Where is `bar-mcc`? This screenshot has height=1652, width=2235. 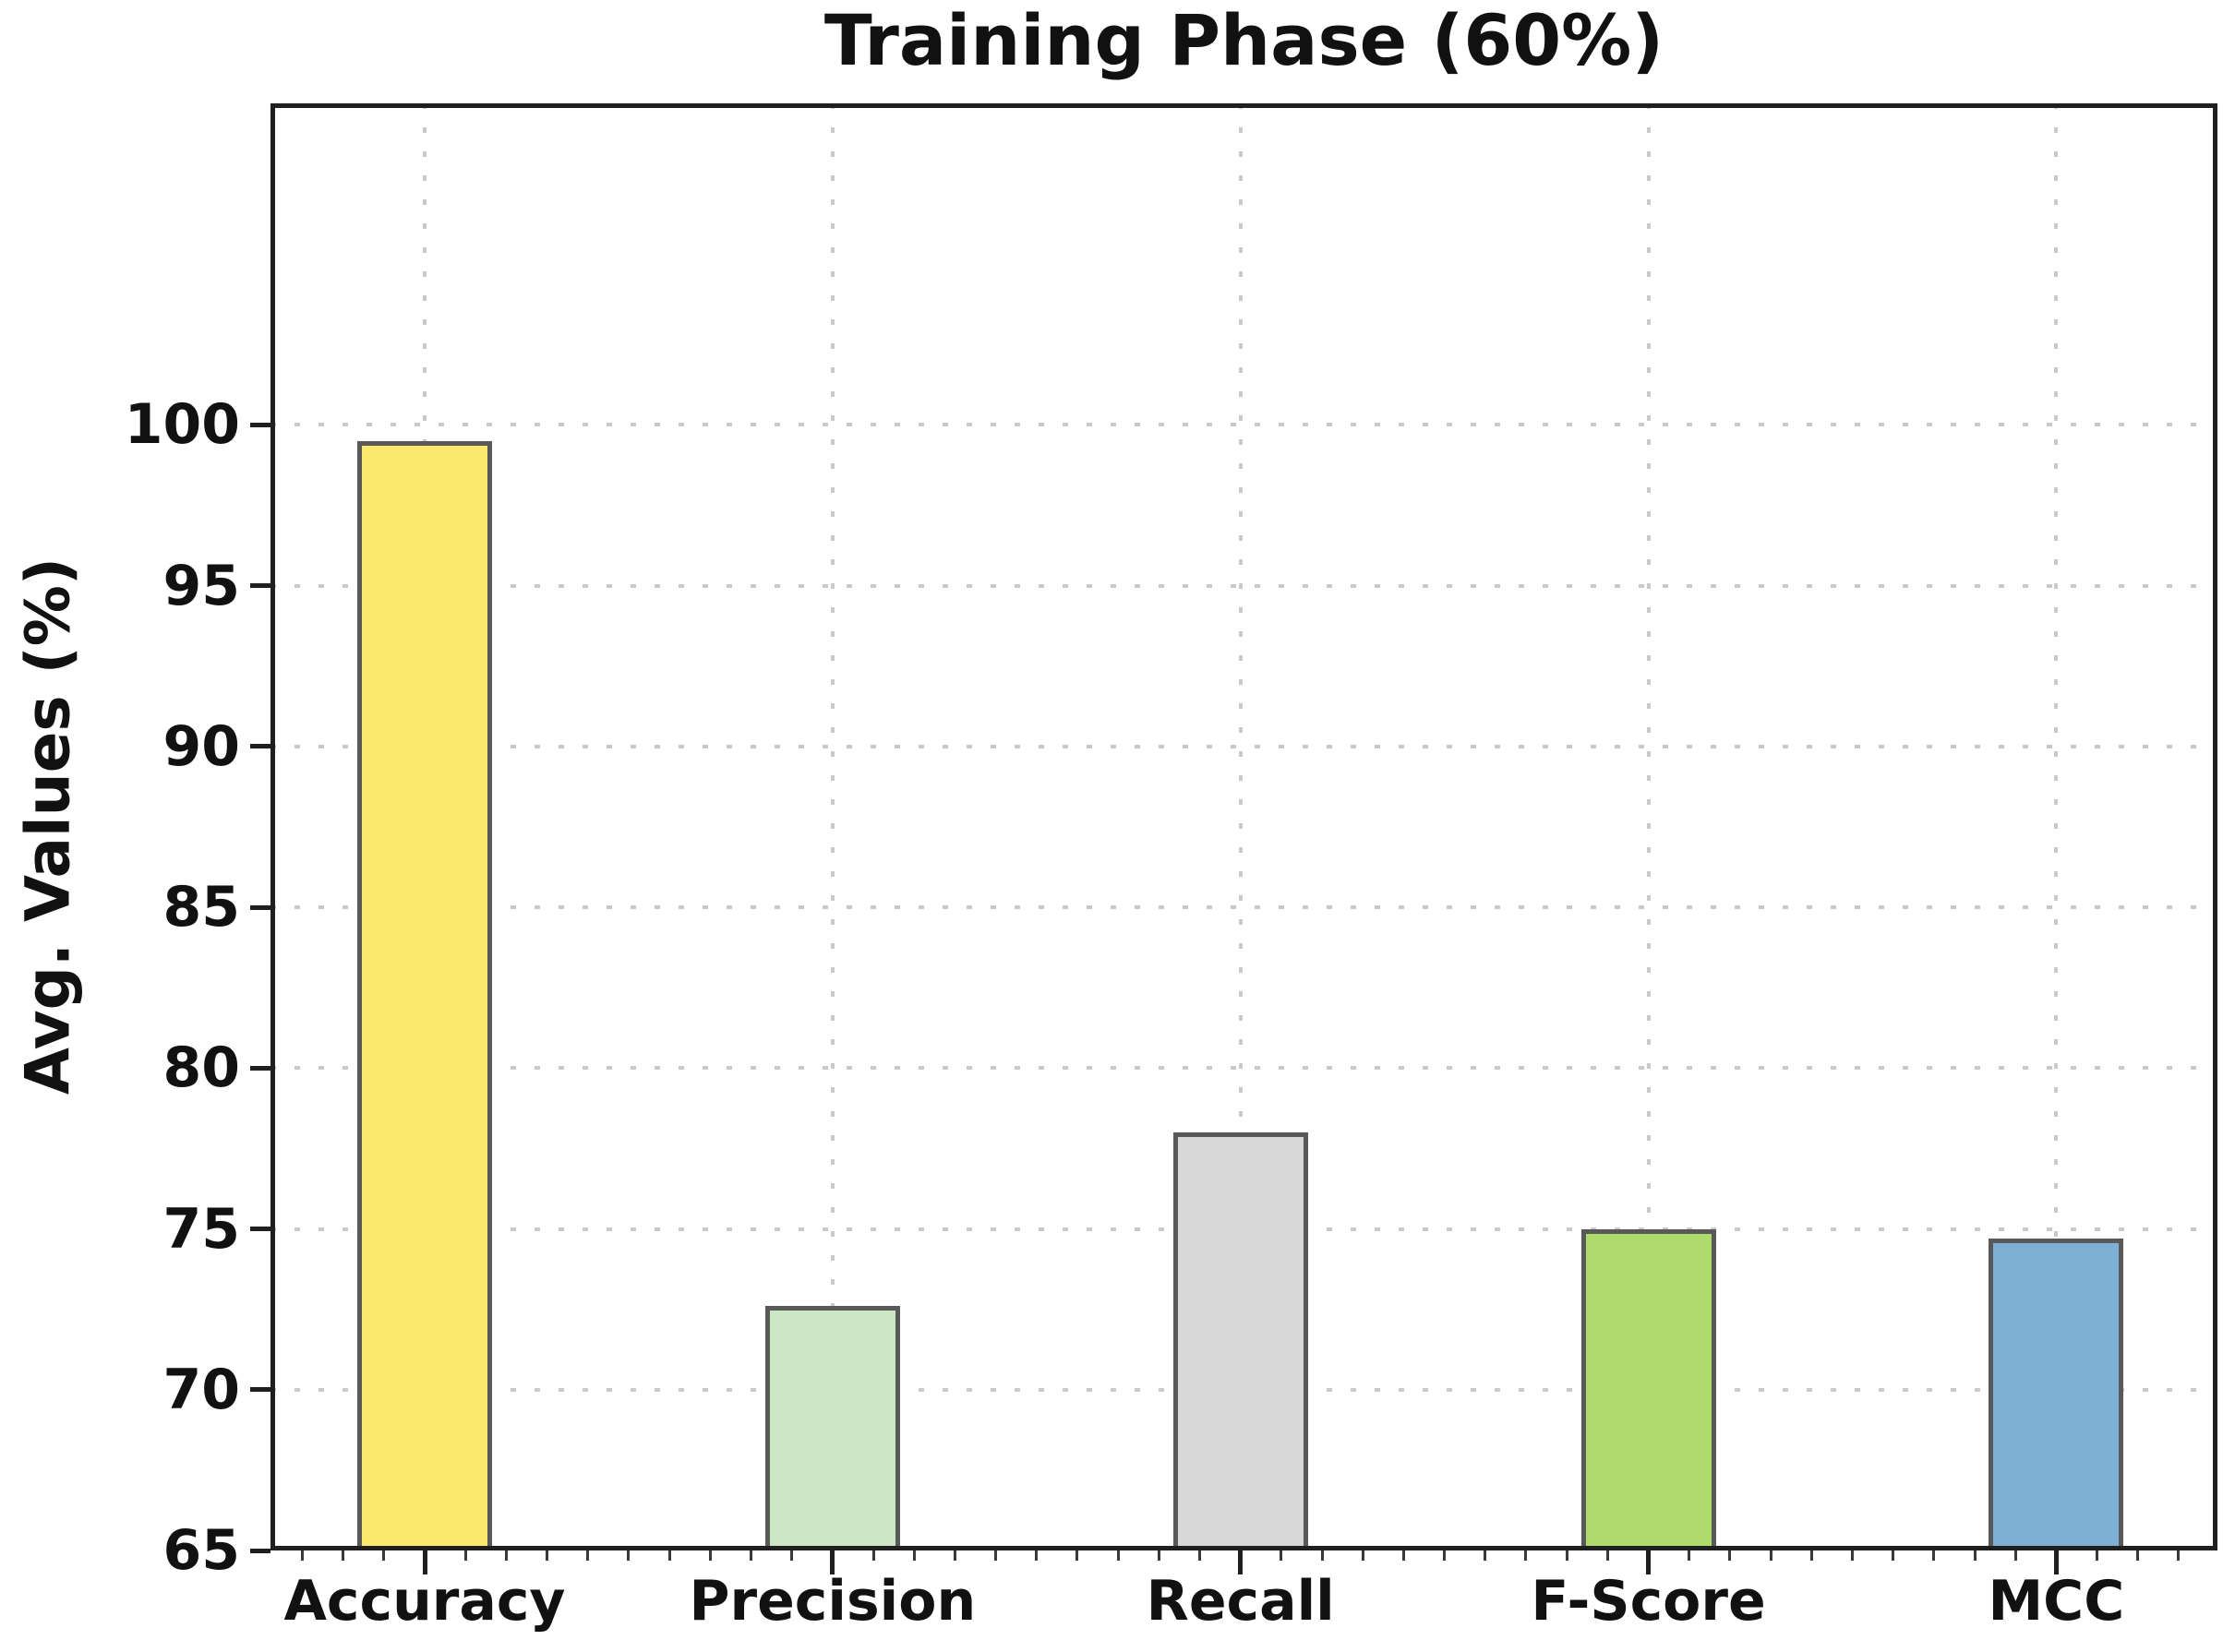
bar-mcc is located at coordinates (2057, 1395).